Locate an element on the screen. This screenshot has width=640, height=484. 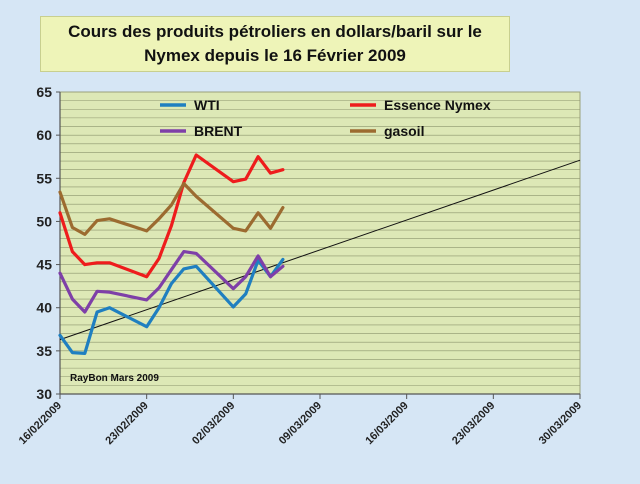
y-tick-label: 35 is located at coordinates (44, 351).